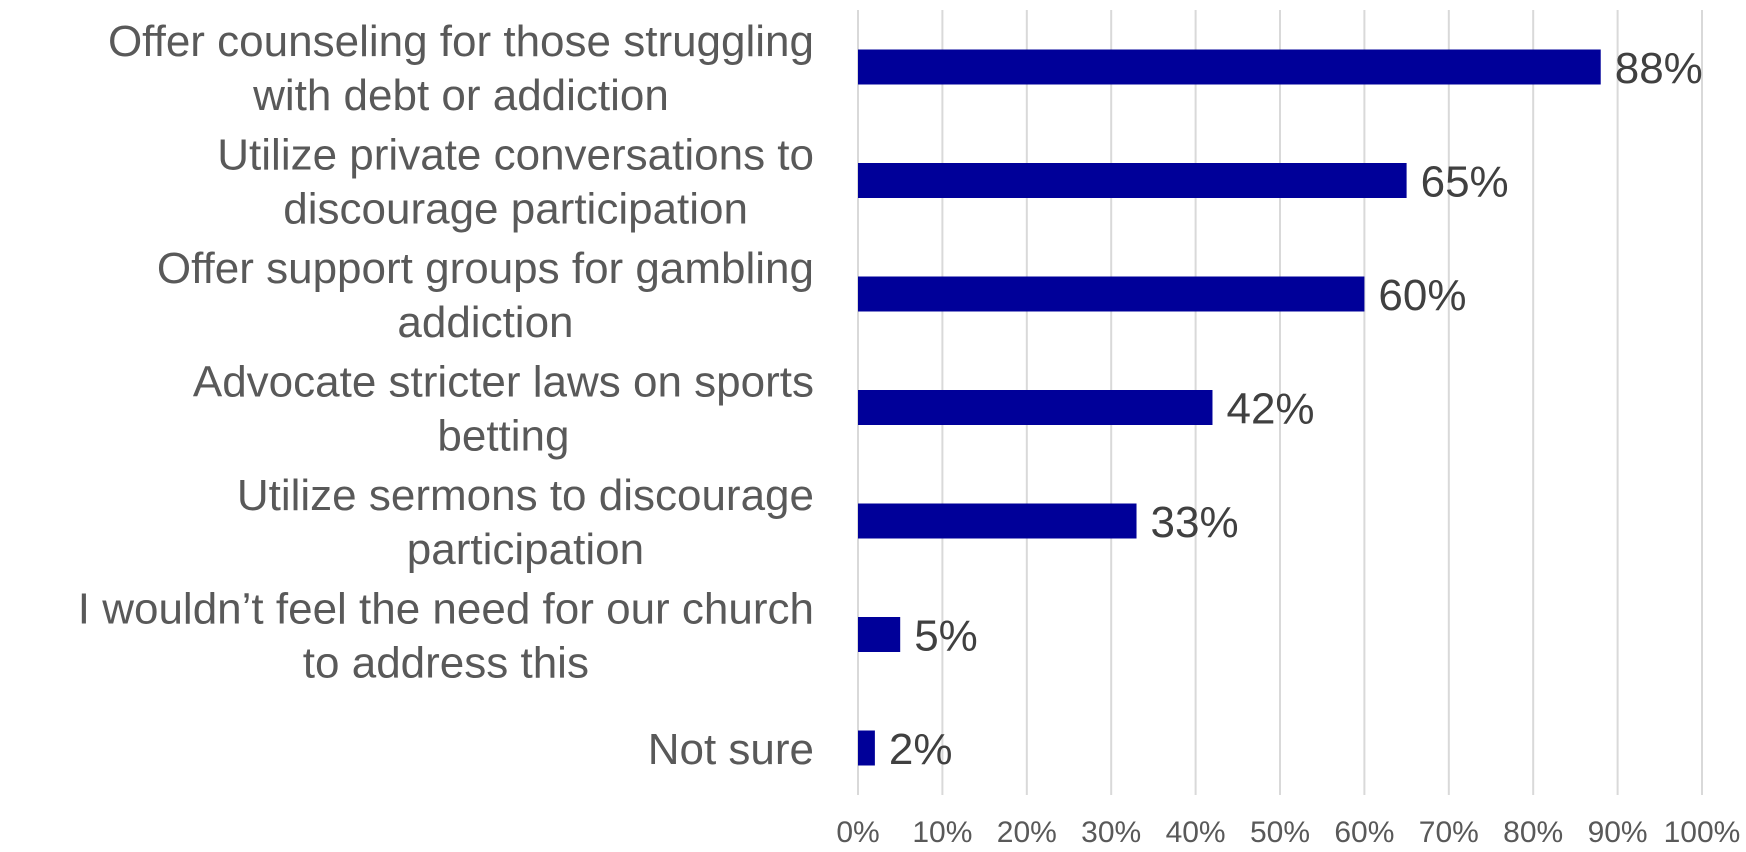  I want to click on x-tick-label: 40%, so click(1196, 832).